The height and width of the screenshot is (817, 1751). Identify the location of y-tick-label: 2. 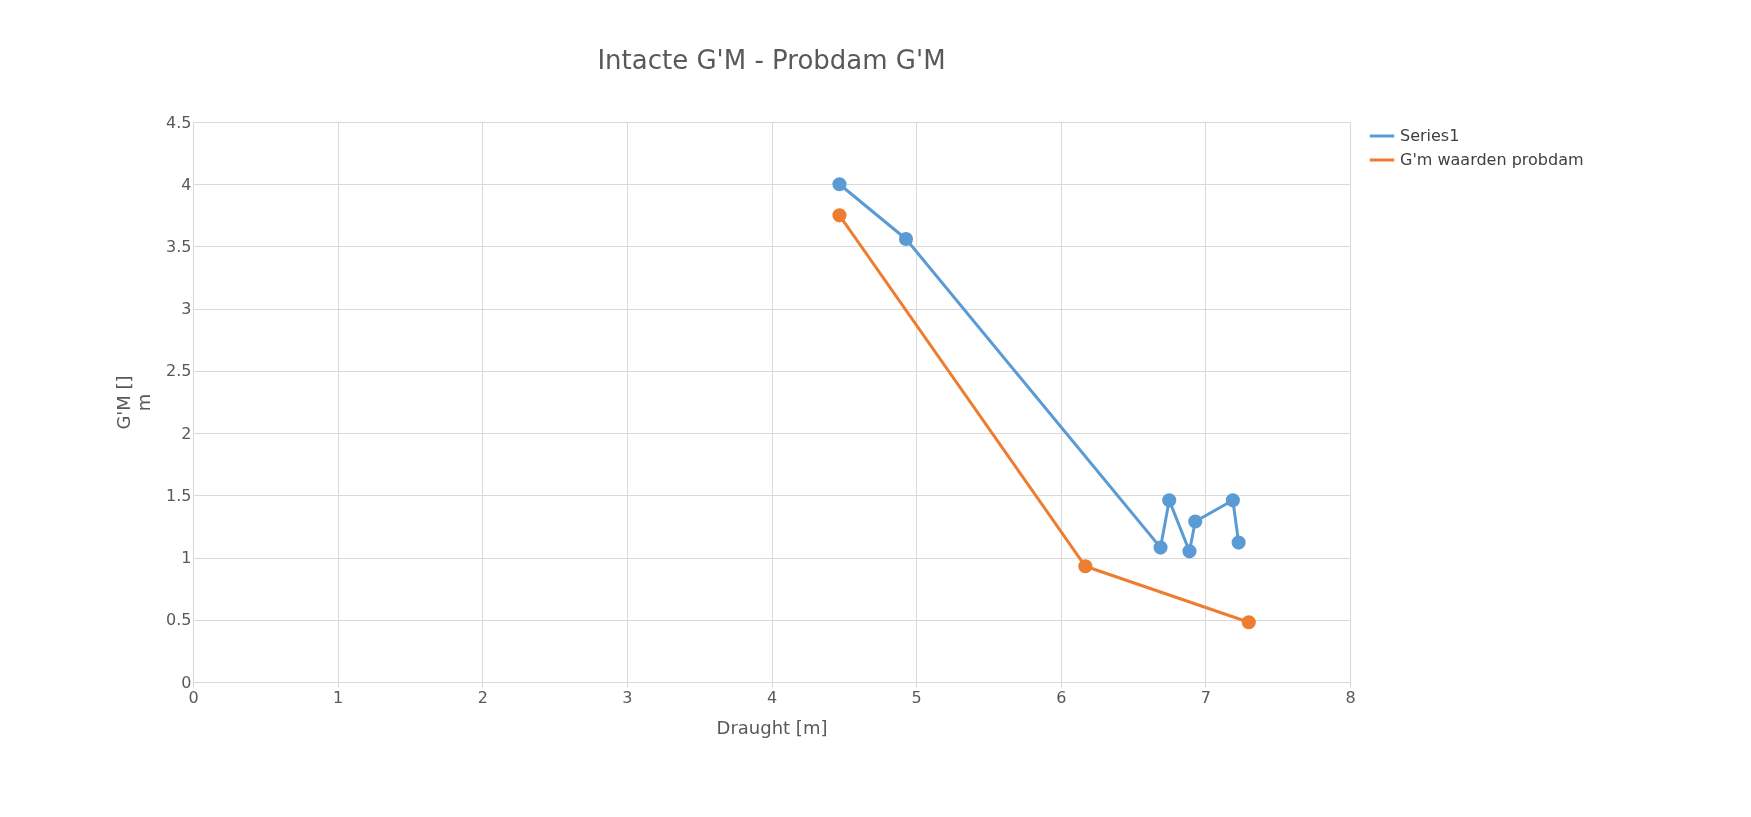
(186, 433).